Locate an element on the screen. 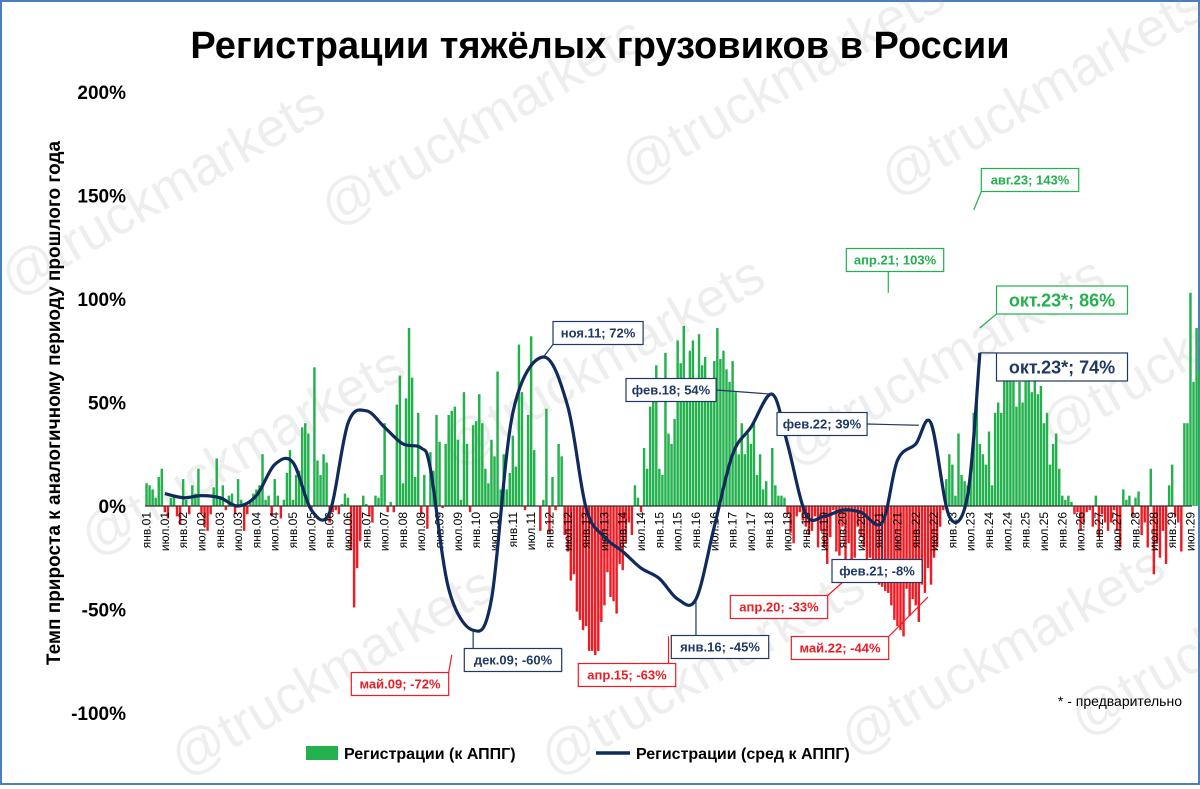 Image resolution: width=1200 pixels, height=789 pixels. annotation-callout: фев.22; 39% is located at coordinates (848, 424).